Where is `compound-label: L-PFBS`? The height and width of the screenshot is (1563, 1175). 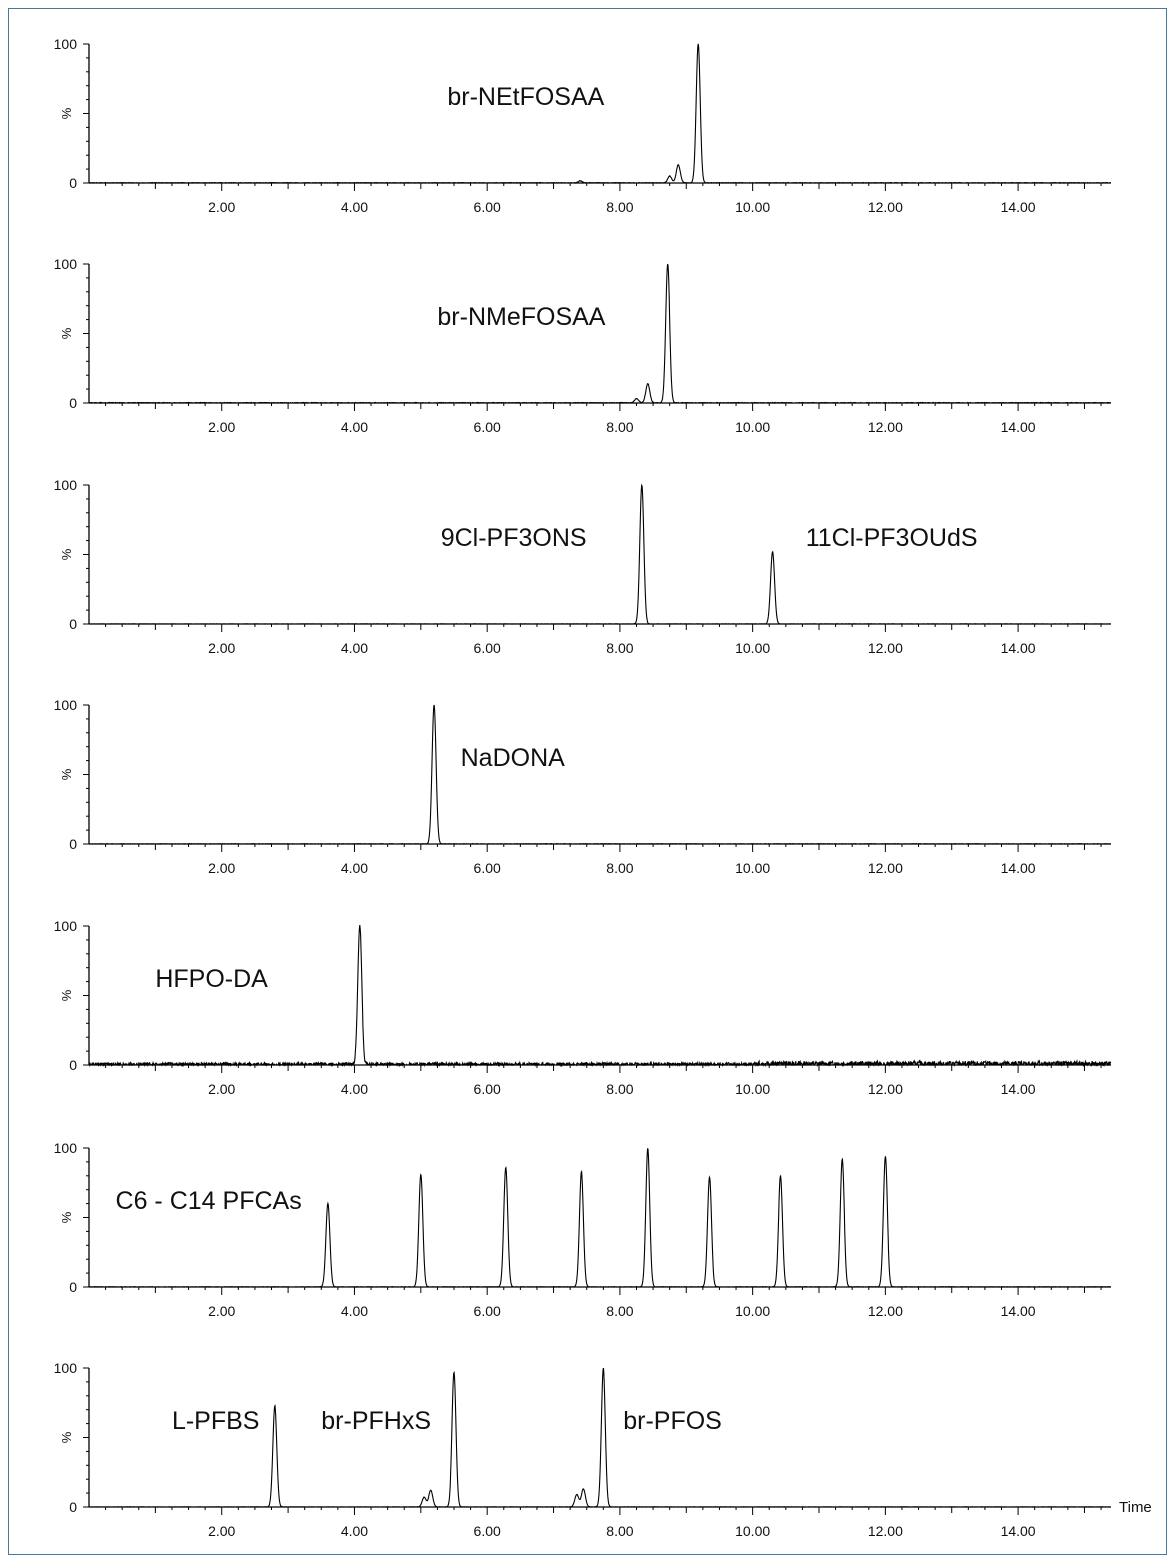 compound-label: L-PFBS is located at coordinates (216, 1421).